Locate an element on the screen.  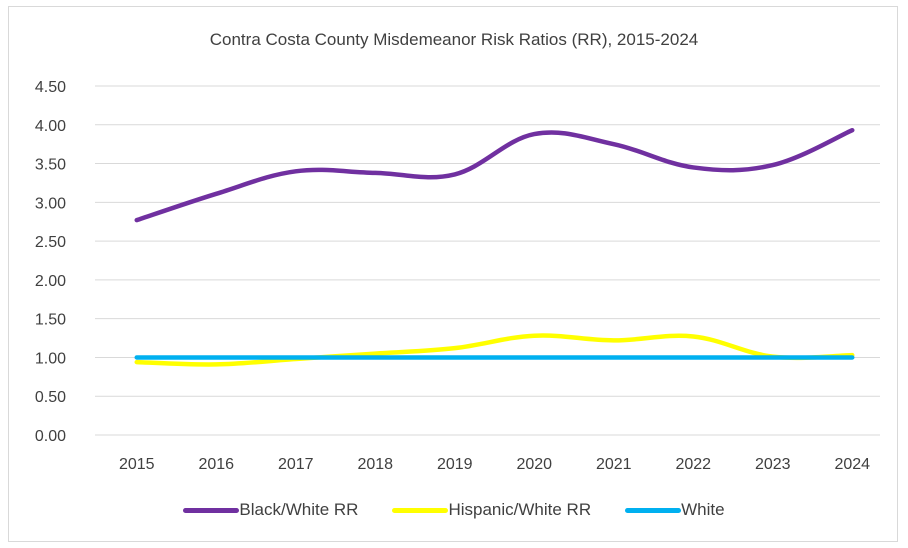
legend-item: Black/White RR is located at coordinates (270, 510).